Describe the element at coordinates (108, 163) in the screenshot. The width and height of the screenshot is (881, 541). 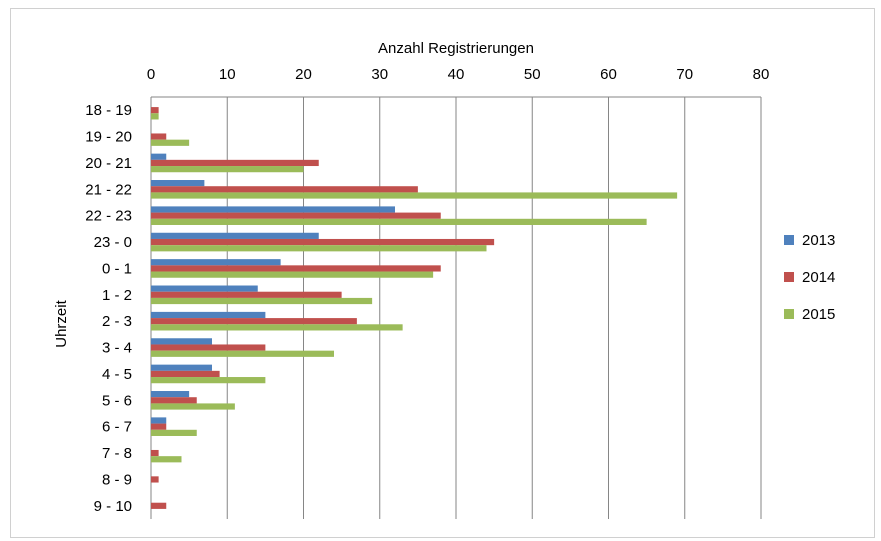
I see `y-tick-label: 20 - 21` at that location.